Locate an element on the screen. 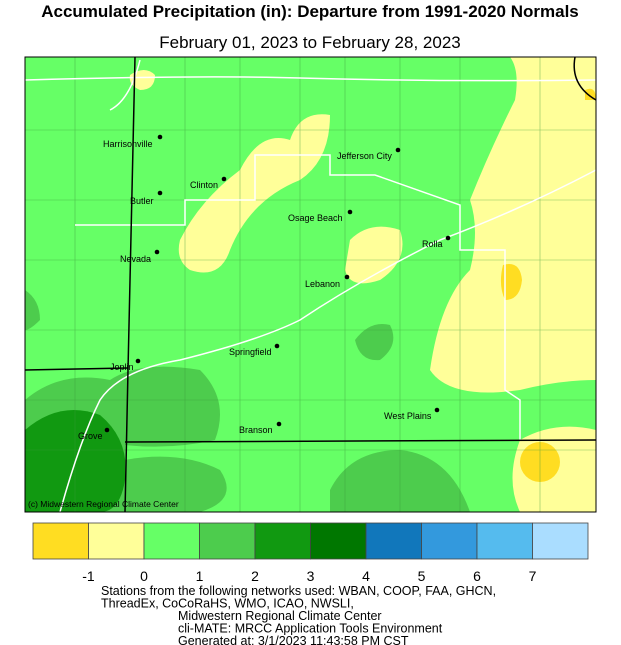 The height and width of the screenshot is (645, 621). city-label: Branson is located at coordinates (256, 430).